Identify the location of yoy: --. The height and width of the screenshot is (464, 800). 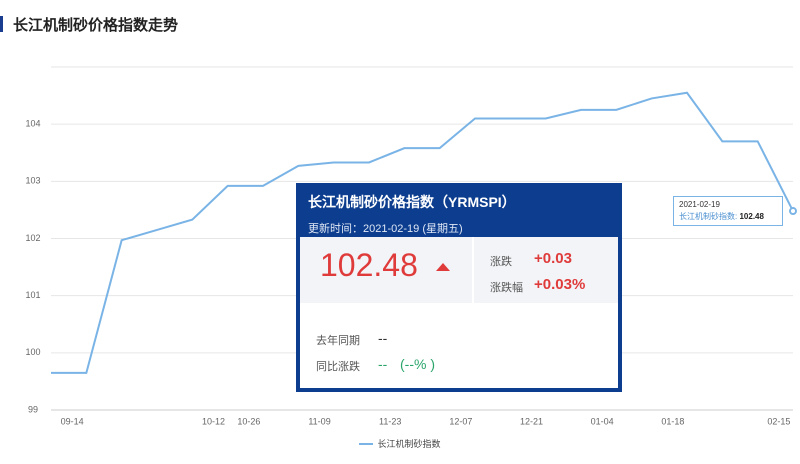
(383, 364).